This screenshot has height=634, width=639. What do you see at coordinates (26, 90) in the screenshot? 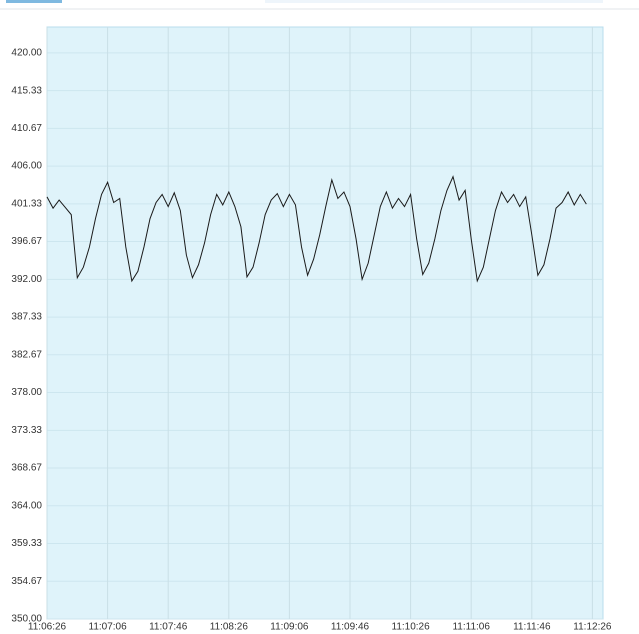
I see `y-tick-label: 415.33` at bounding box center [26, 90].